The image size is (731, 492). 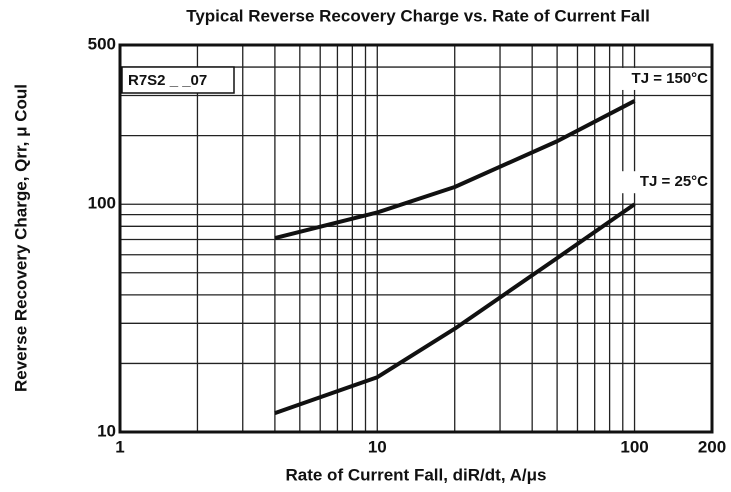 What do you see at coordinates (102, 203) in the screenshot?
I see `y-tick-label: 100` at bounding box center [102, 203].